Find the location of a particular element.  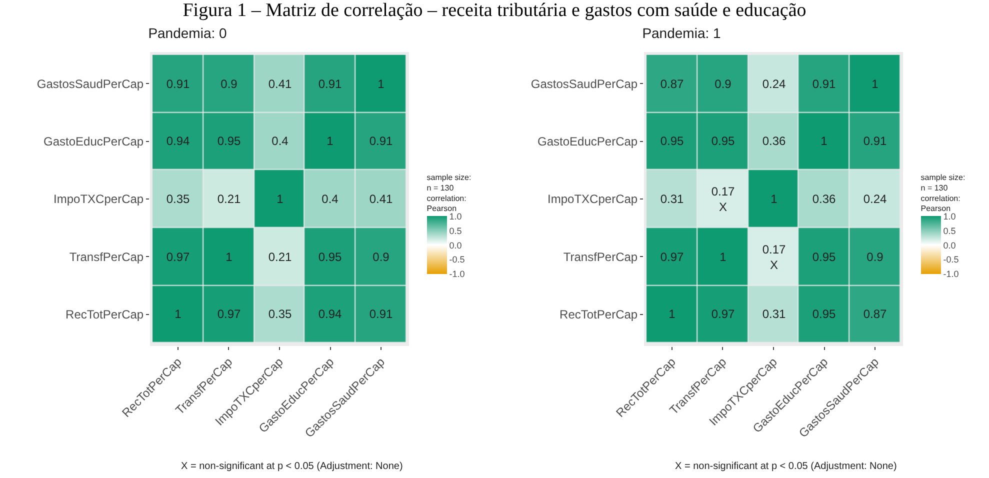

chart-title: Pandemia: 0 is located at coordinates (188, 32).